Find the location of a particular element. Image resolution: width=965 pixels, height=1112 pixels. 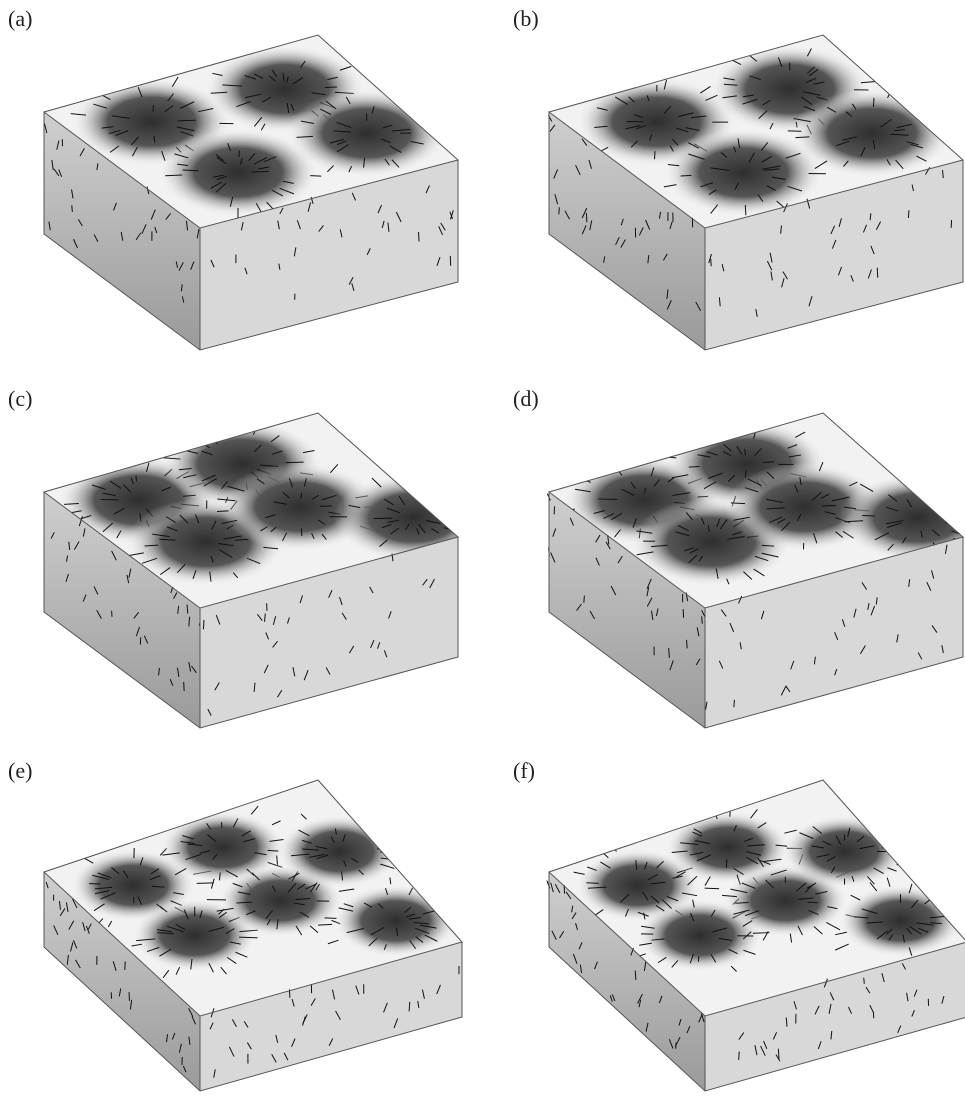

convection-box-f is located at coordinates (735, 921).